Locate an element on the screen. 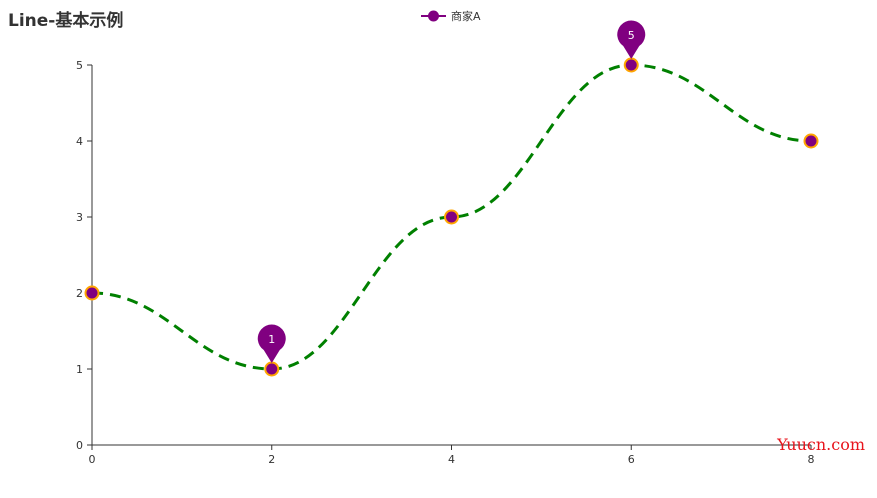  watermark: Yuucn.com is located at coordinates (821, 444).